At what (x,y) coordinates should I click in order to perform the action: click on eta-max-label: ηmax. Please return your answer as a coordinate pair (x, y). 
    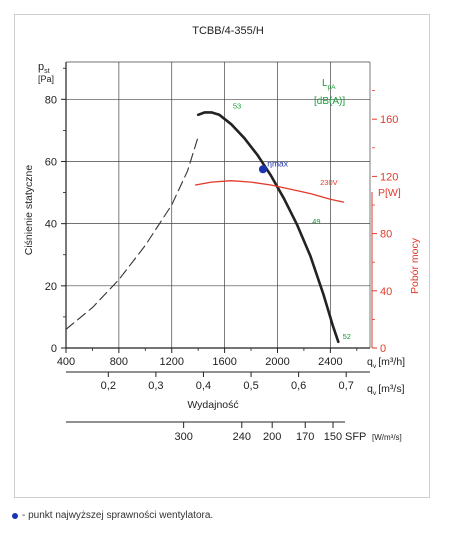
    Looking at the image, I should click on (278, 163).